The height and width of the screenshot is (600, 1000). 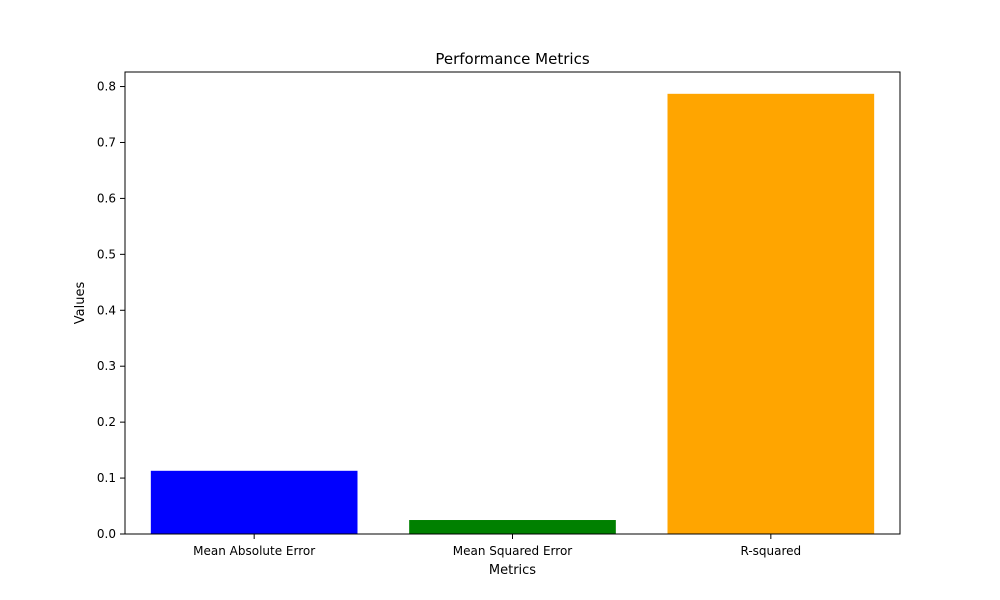 What do you see at coordinates (106, 534) in the screenshot?
I see `y-tick-label: 0.0` at bounding box center [106, 534].